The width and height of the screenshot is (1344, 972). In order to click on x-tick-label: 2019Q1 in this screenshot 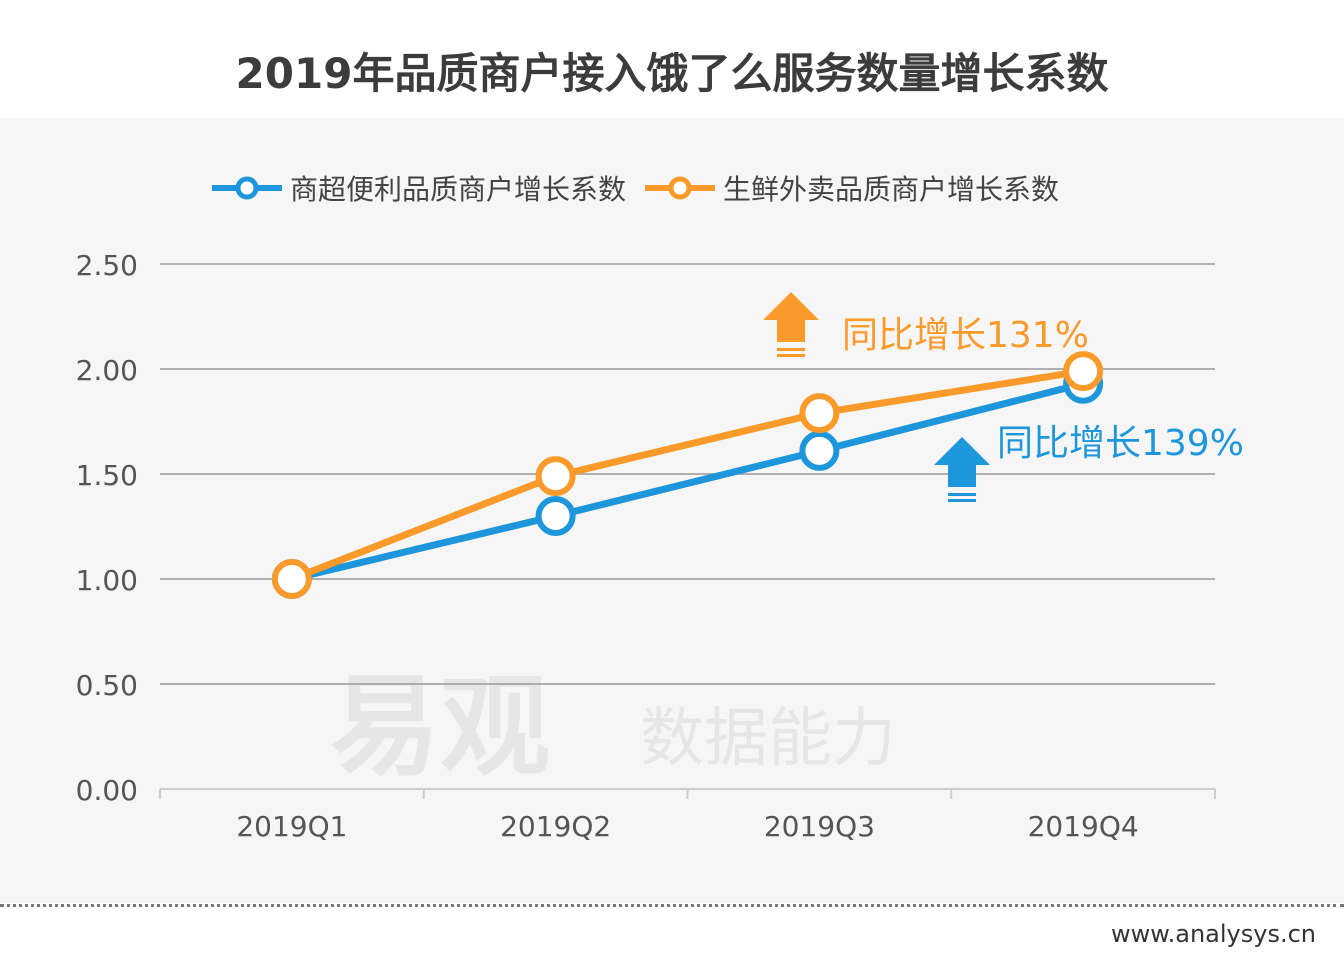, I will do `click(291, 826)`.